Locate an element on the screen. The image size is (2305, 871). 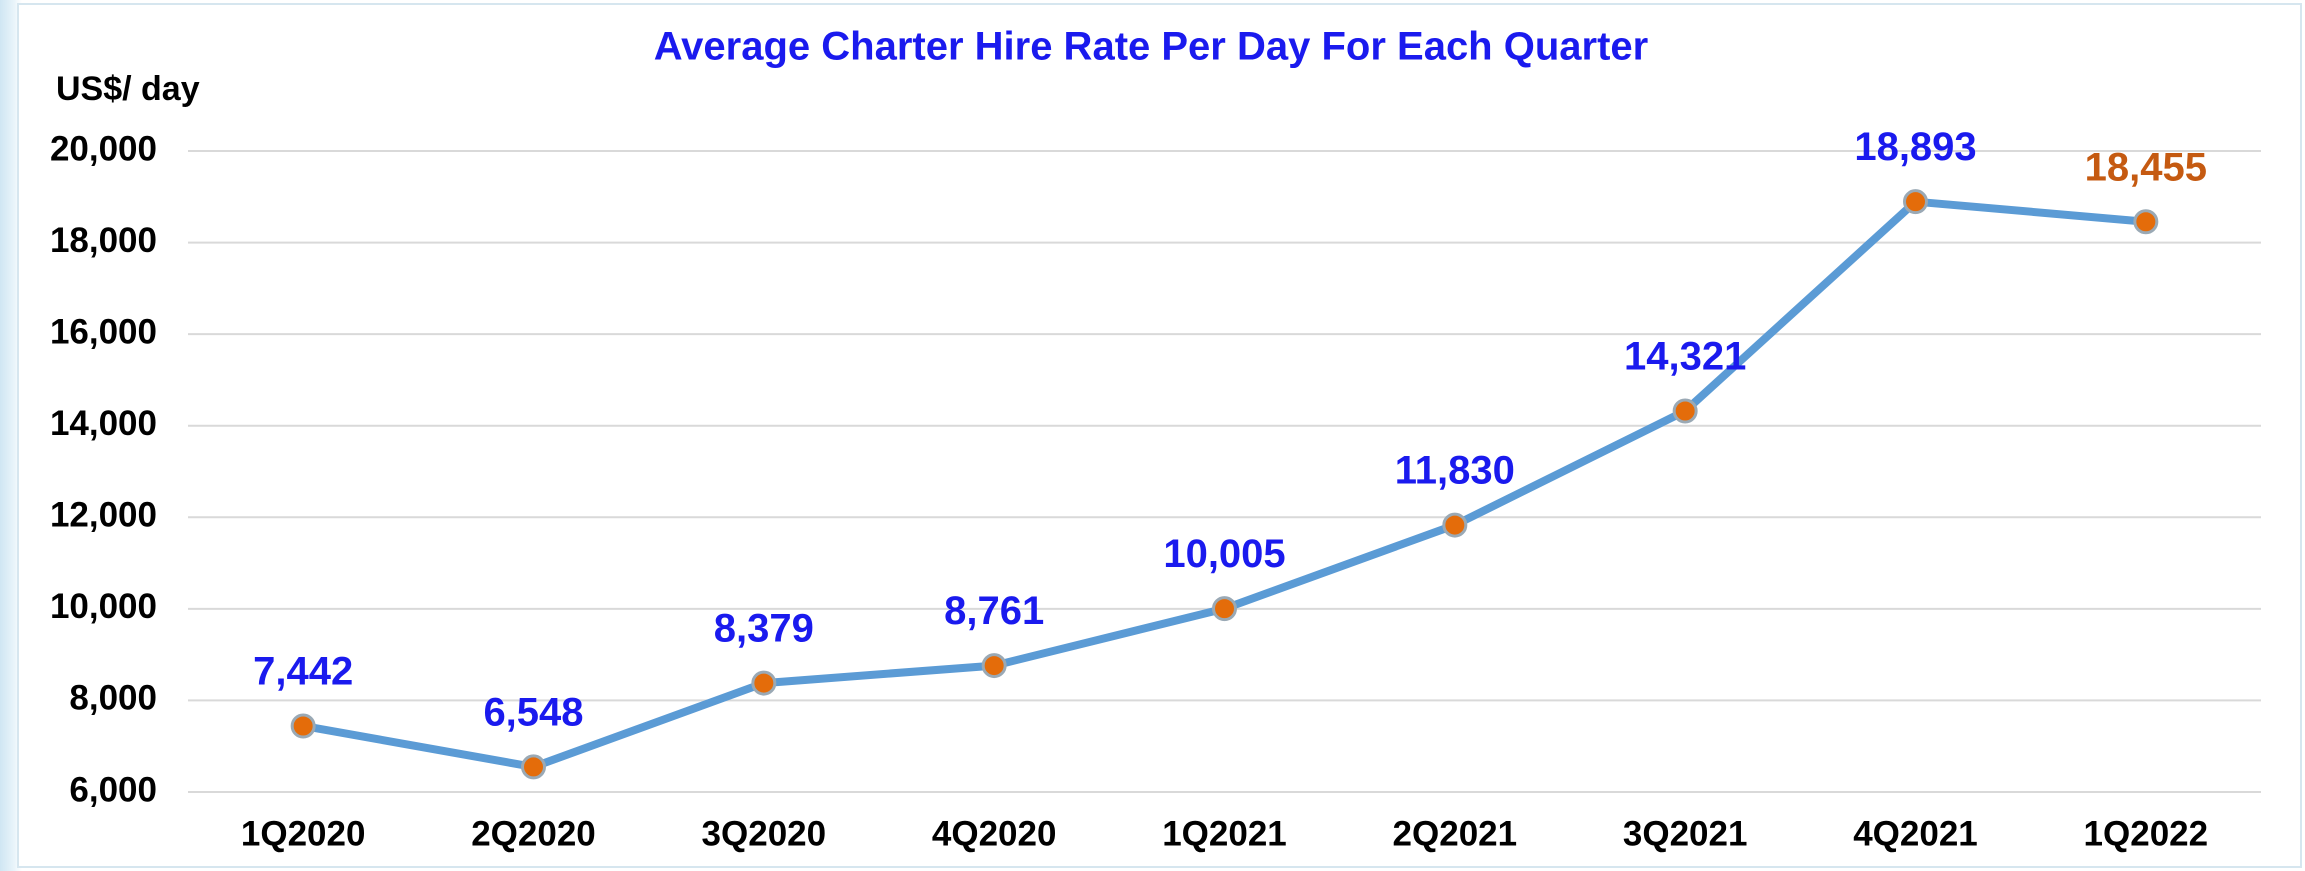
x-tick-label: 3Q2021 is located at coordinates (1685, 833).